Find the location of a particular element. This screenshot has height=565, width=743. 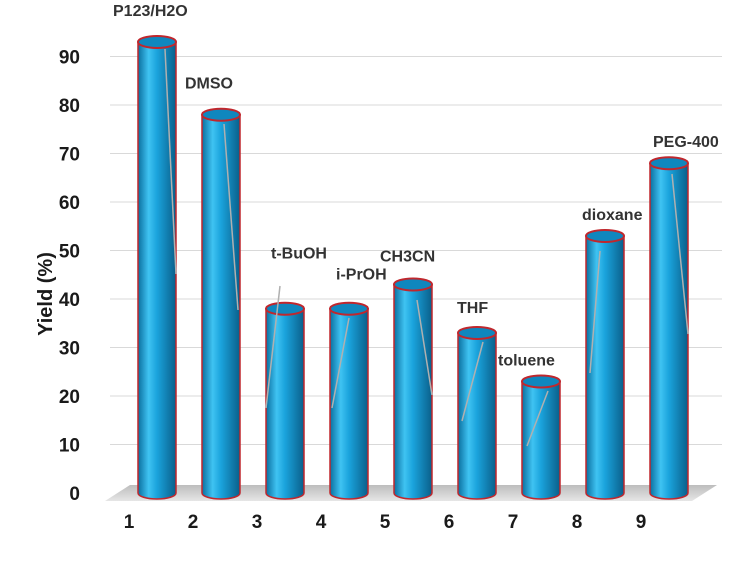

bar-data-label: dioxane is located at coordinates (612, 215).